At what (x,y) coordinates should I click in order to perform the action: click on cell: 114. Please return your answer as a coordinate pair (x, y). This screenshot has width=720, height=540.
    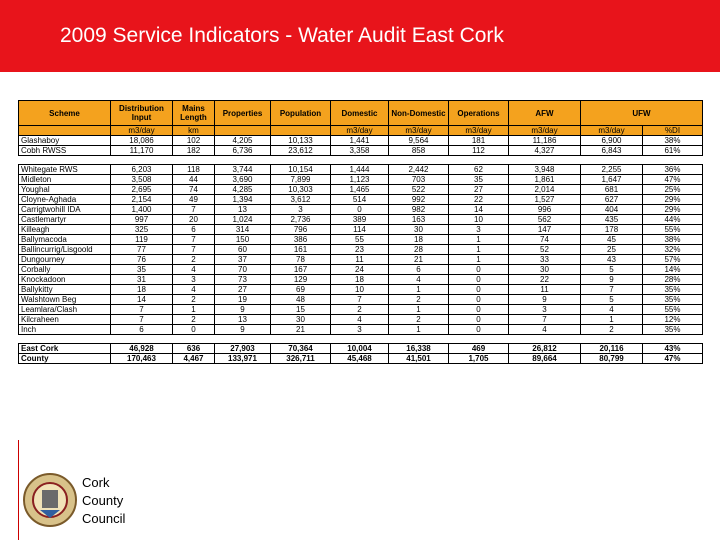
    Looking at the image, I should click on (359, 229).